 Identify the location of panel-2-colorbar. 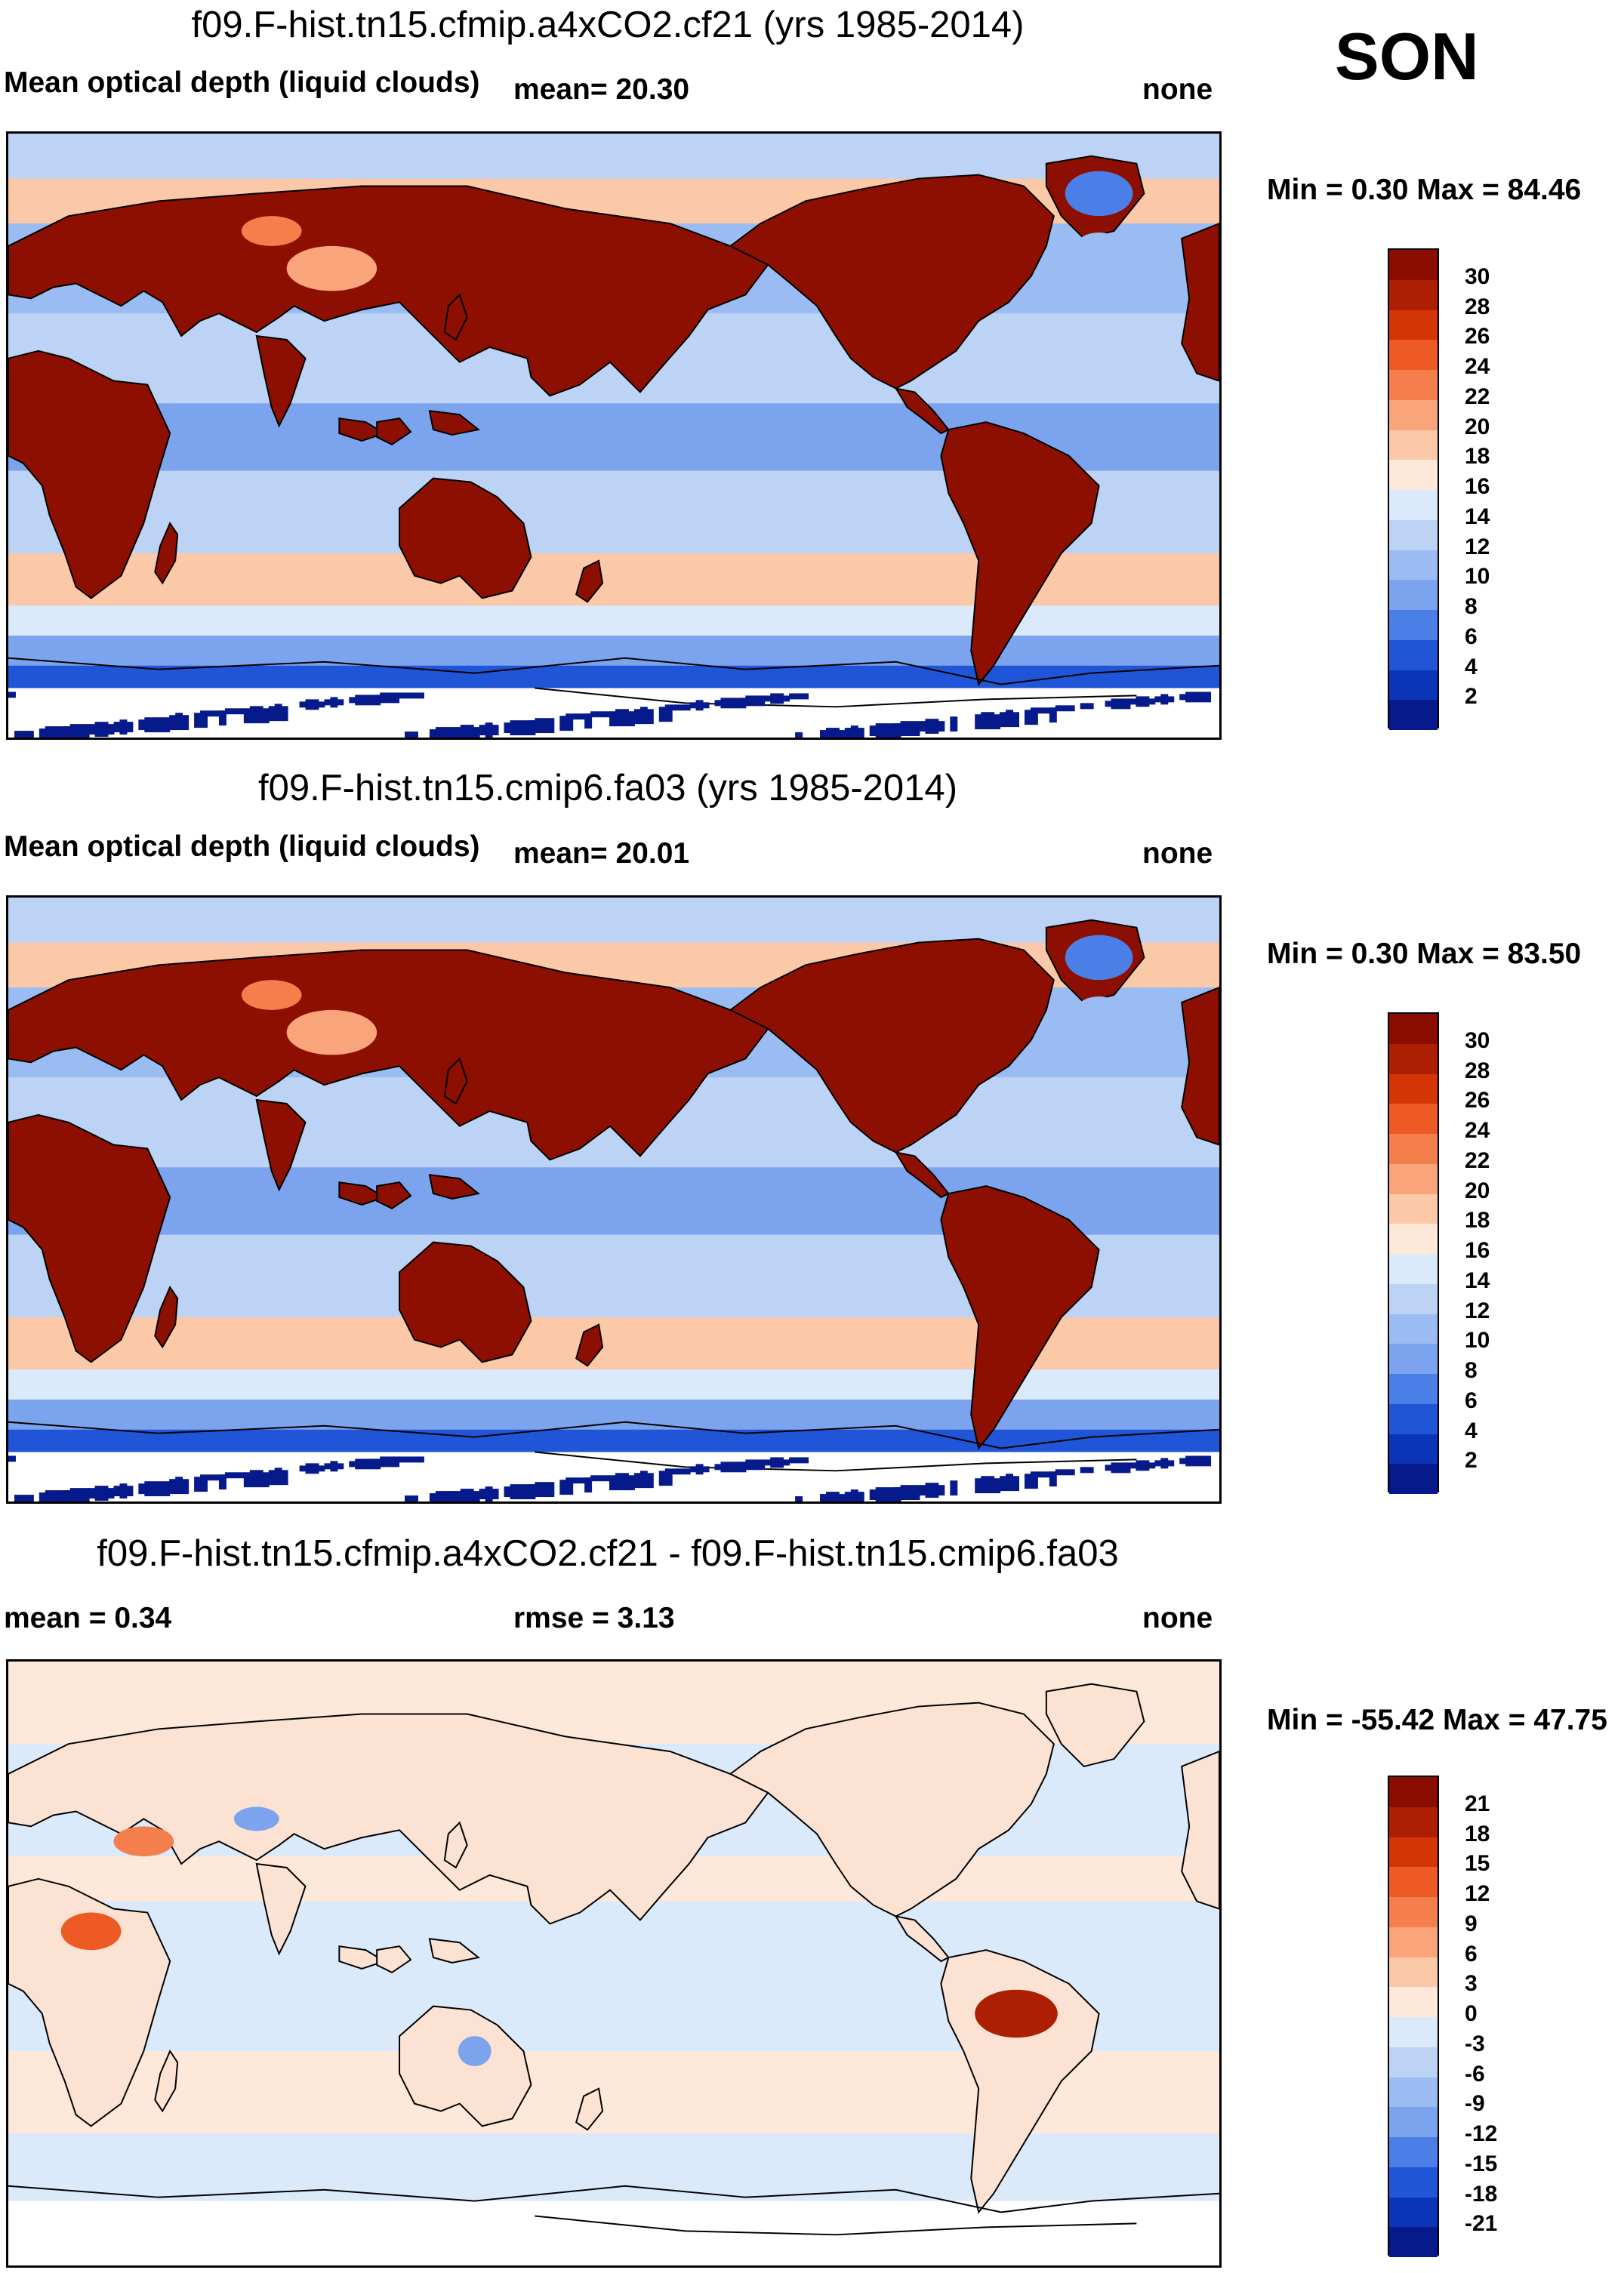
(1413, 1253).